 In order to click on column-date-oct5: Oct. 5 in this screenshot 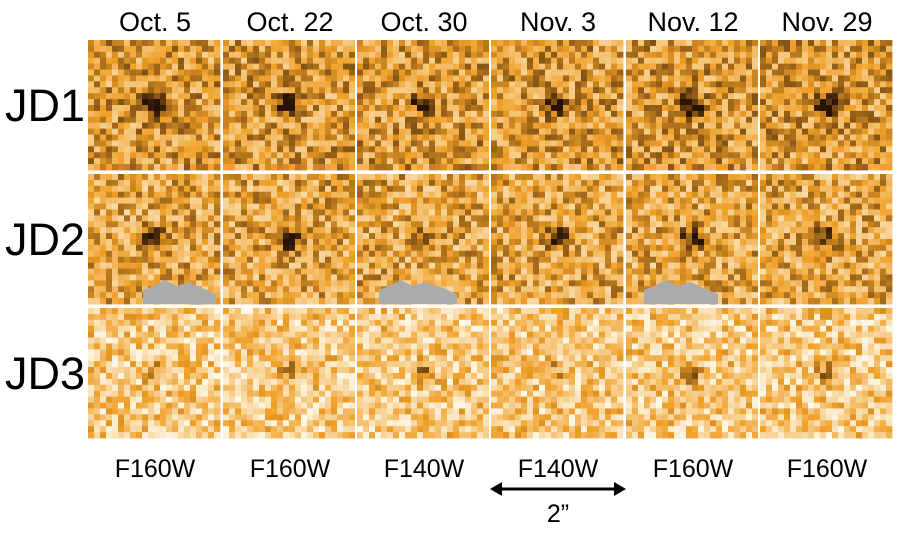, I will do `click(155, 22)`.